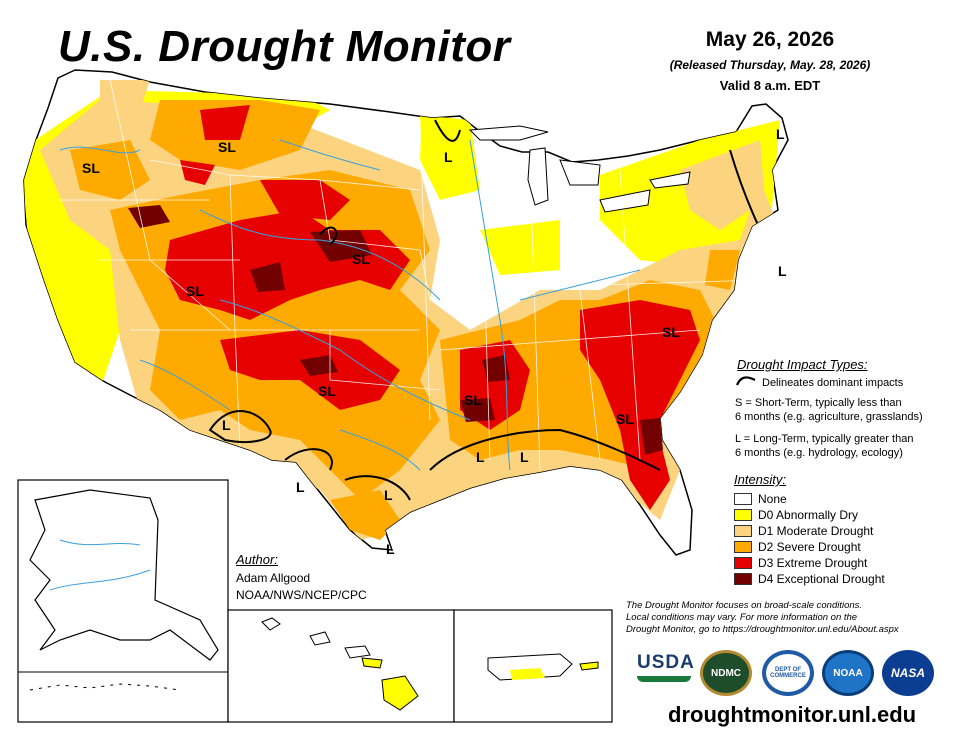  What do you see at coordinates (361, 259) in the screenshot?
I see `label-sl-nebraska: SL` at bounding box center [361, 259].